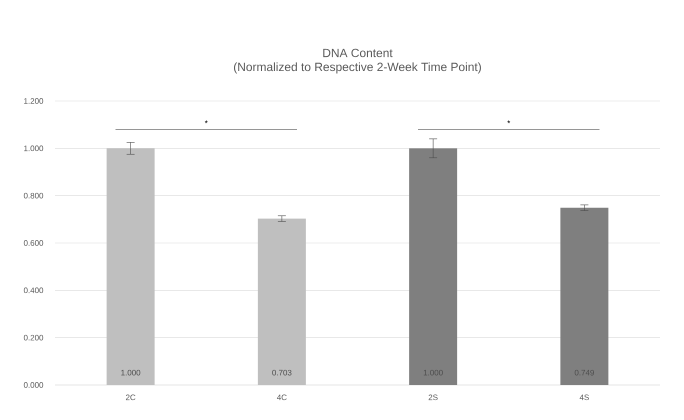 The height and width of the screenshot is (420, 684). I want to click on chart-subtitle: (Normalized to Respective 2-Week Time Point), so click(357, 68).